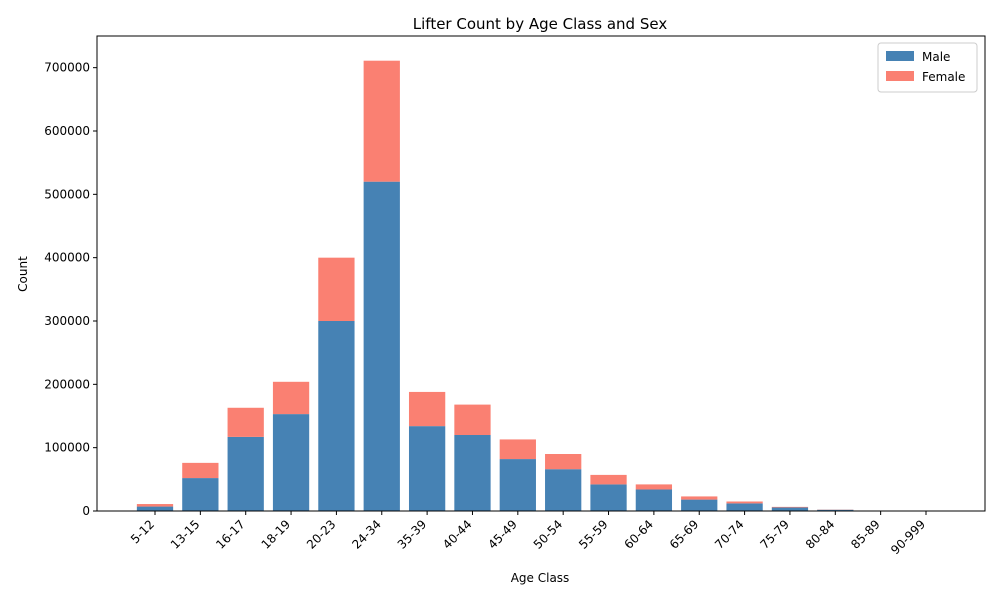 Image resolution: width=1000 pixels, height=600 pixels. What do you see at coordinates (540, 24) in the screenshot?
I see `chart-title: Lifter Count by Age Class and Sex` at bounding box center [540, 24].